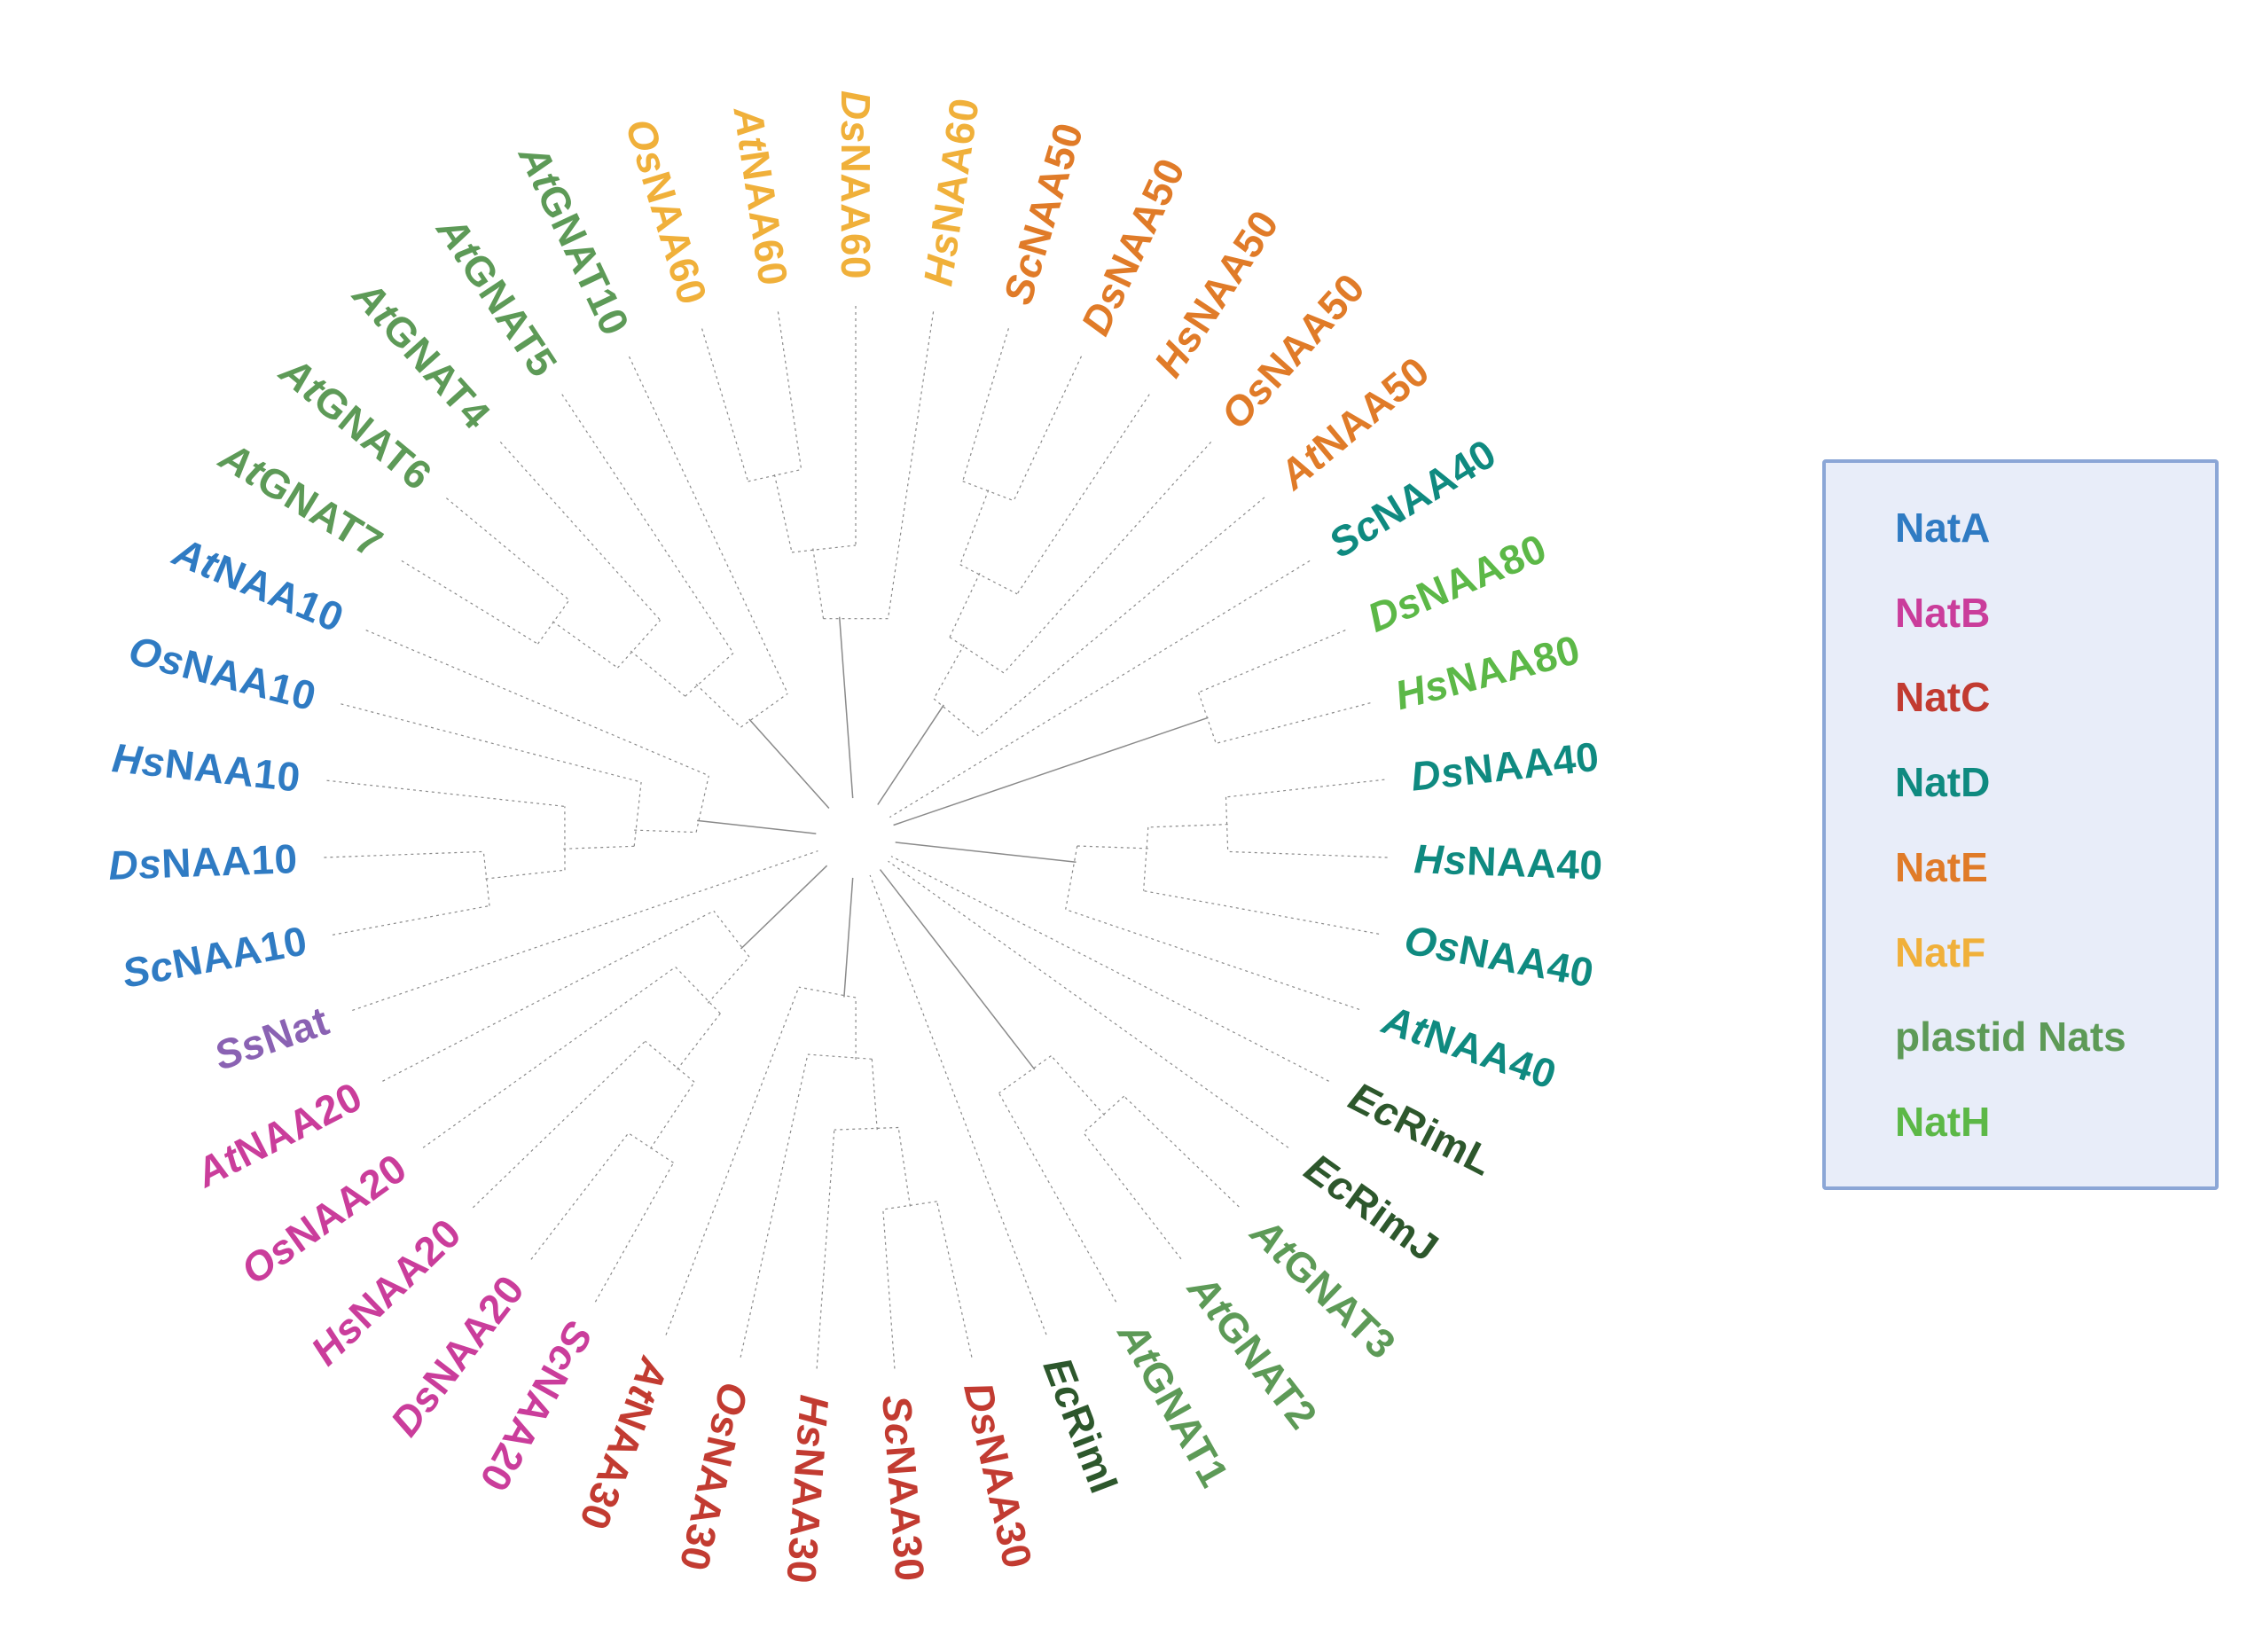 This screenshot has width=2247, height=1652. Describe the element at coordinates (1943, 697) in the screenshot. I see `legend-item-natc: NatC` at that location.